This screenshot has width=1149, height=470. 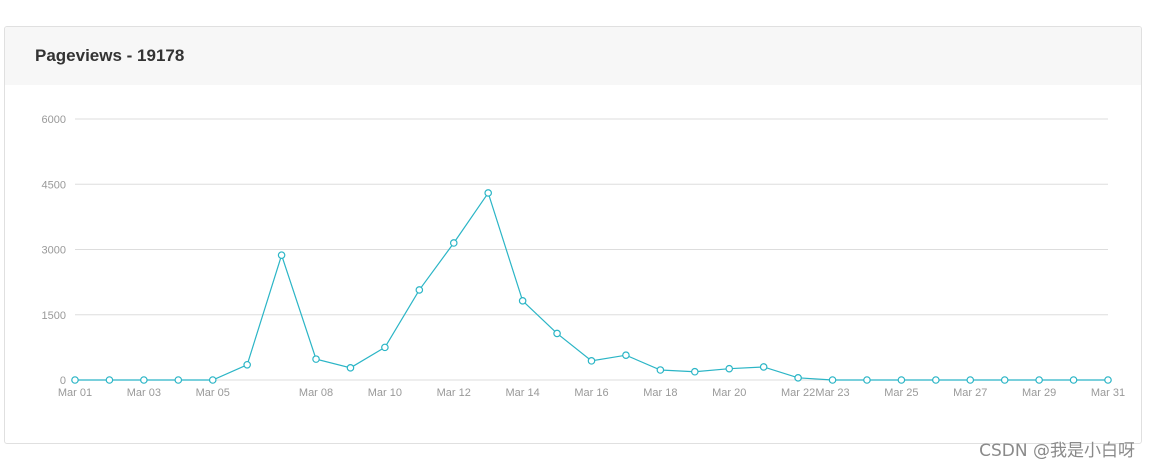 What do you see at coordinates (385, 393) in the screenshot?
I see `x-tick-label: Mar 10` at bounding box center [385, 393].